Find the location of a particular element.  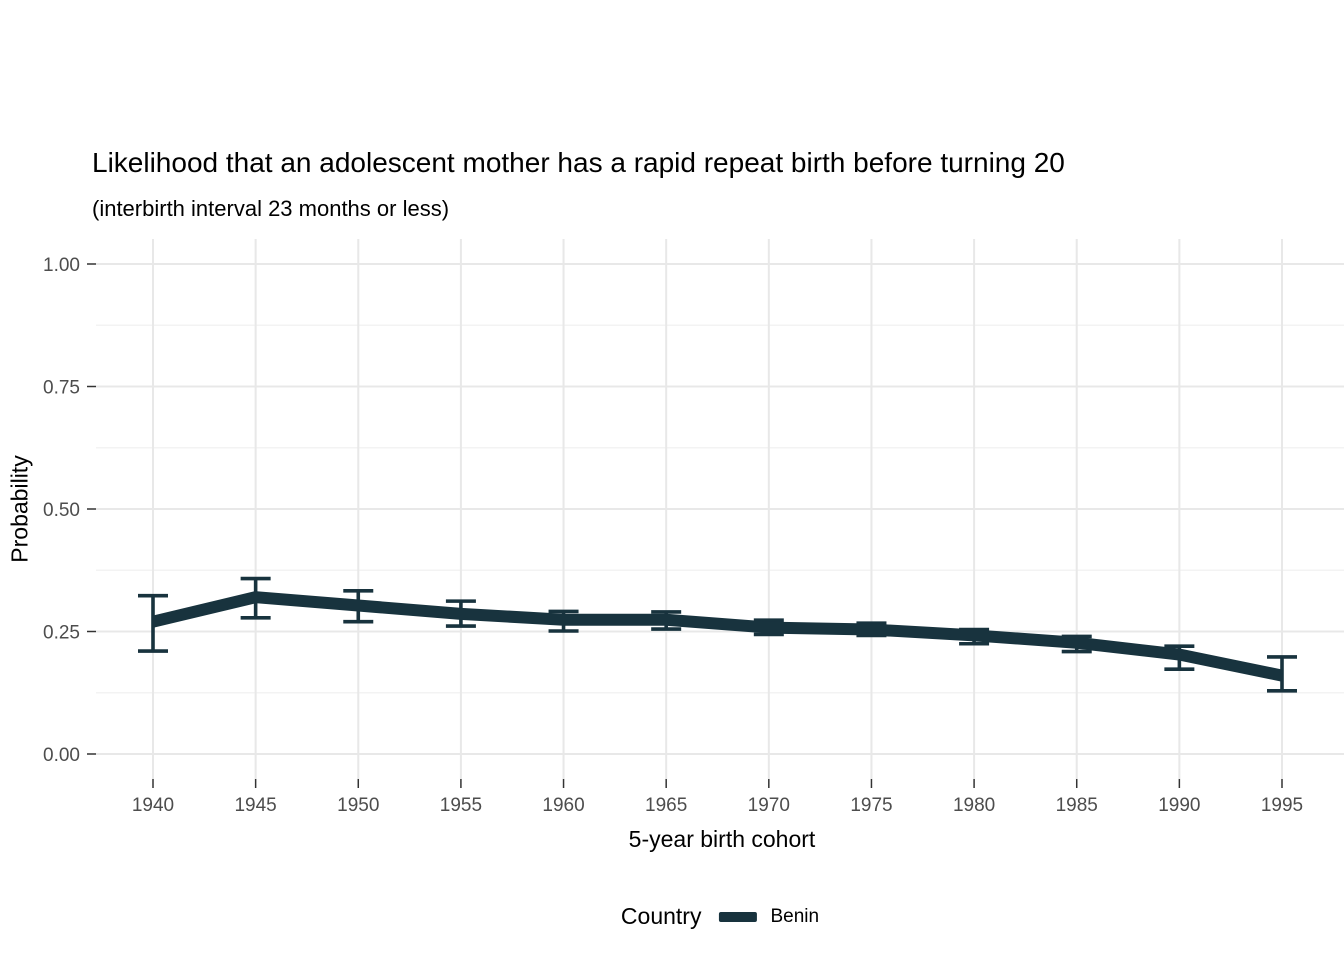

legend: Country Benin is located at coordinates (720, 916).